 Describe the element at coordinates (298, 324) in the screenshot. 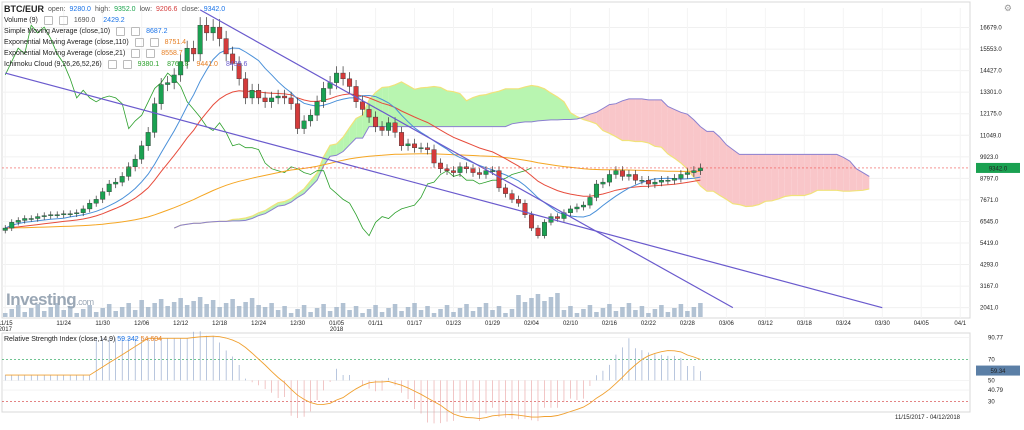

I see `time-tick-label: 12/30` at that location.